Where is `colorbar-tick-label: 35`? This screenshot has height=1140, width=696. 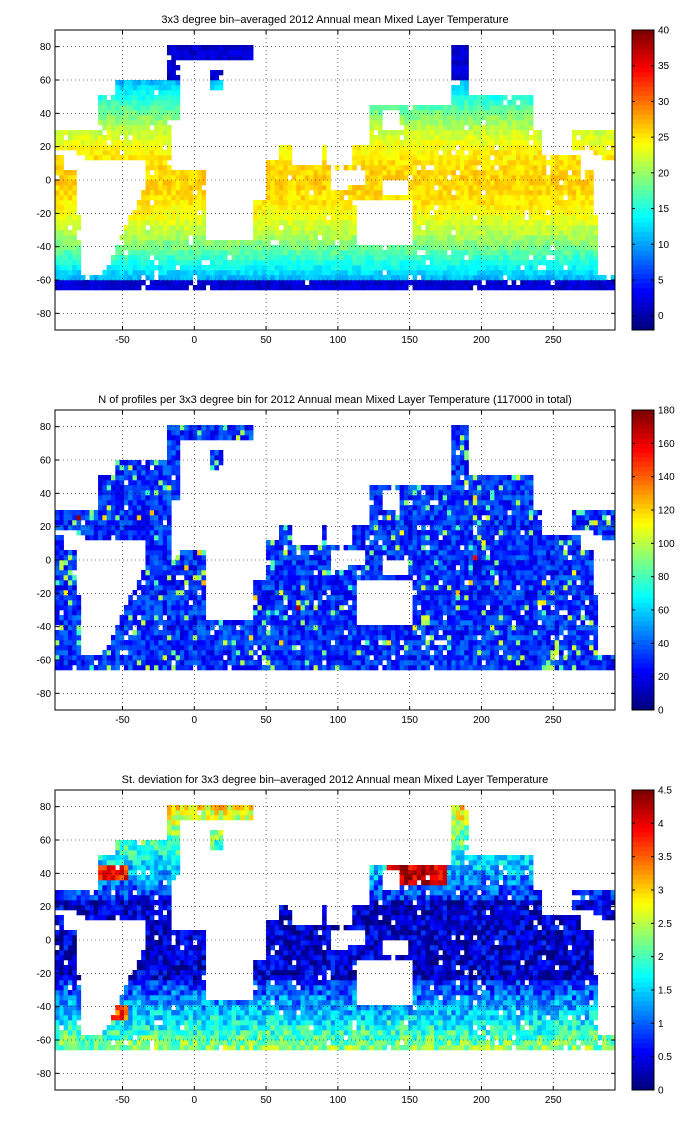
colorbar-tick-label: 35 is located at coordinates (664, 66).